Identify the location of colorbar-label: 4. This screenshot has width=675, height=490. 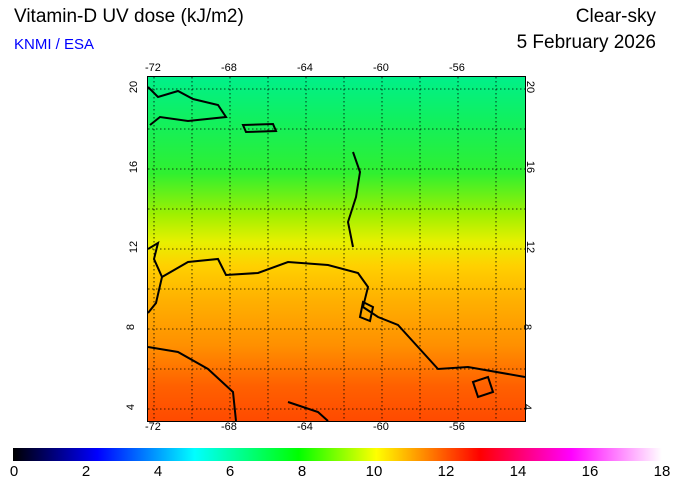
(158, 471).